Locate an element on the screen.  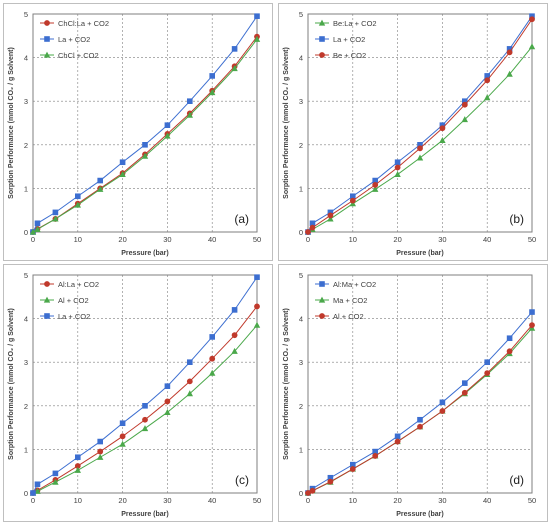
panel-label: (c) is located at coordinates (242, 480).